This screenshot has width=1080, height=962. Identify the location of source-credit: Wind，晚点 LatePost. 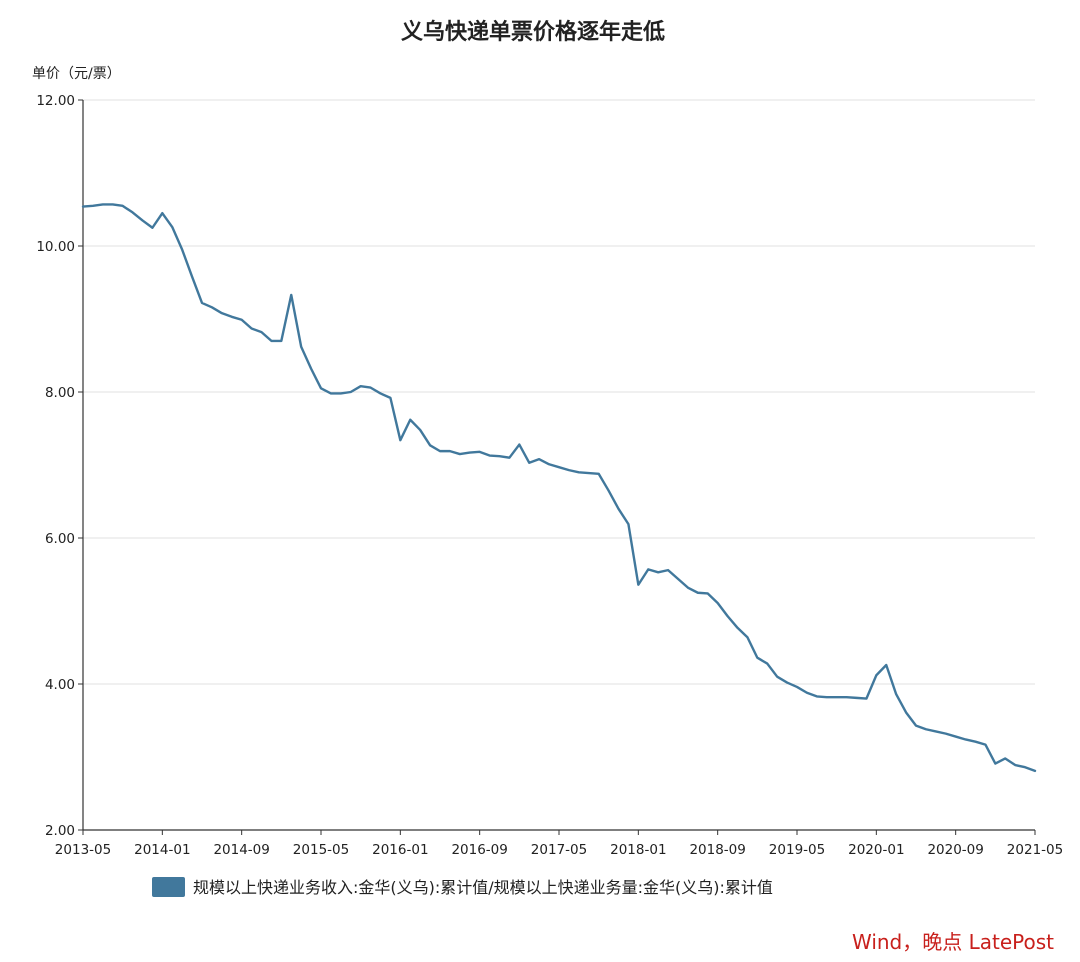
(952, 942).